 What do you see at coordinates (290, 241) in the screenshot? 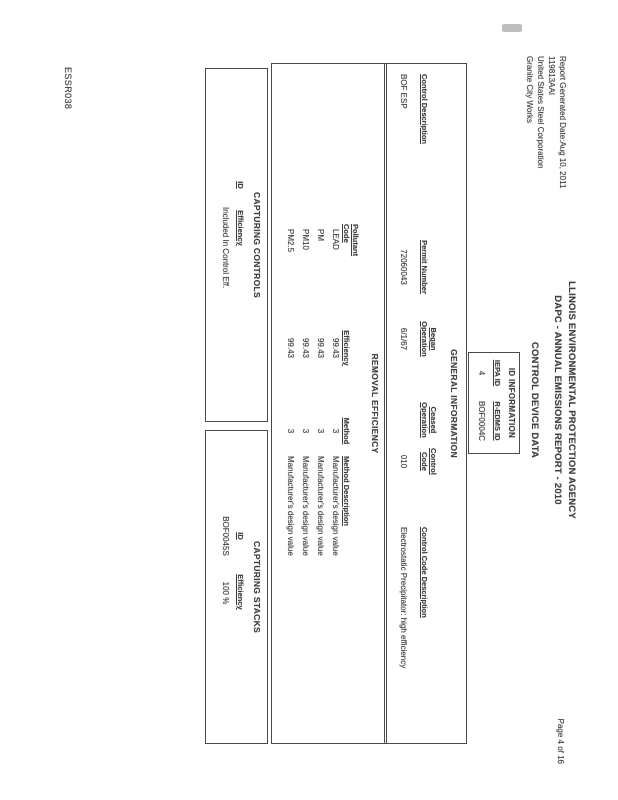
I see `pollutant-code-cell: PM2.5` at bounding box center [290, 241].